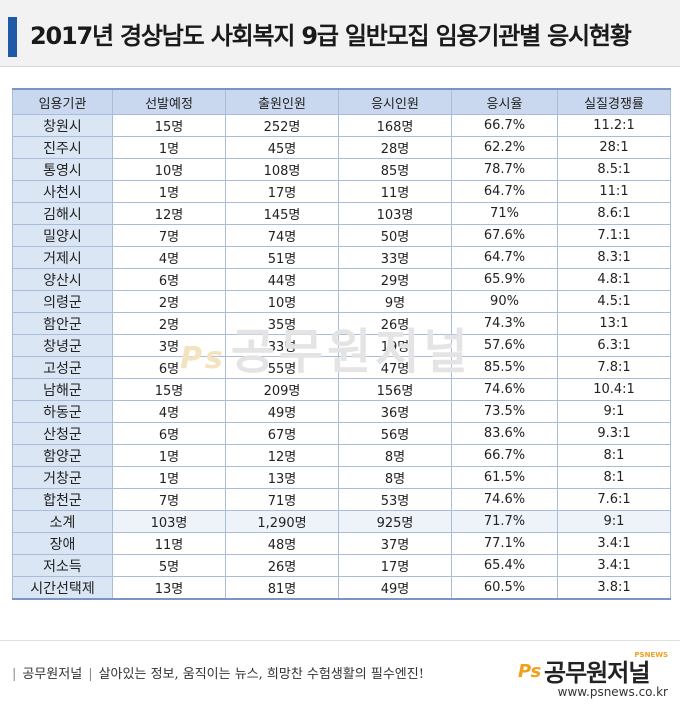 The width and height of the screenshot is (680, 708). I want to click on footer-slogan-text: 살아있는 정보, 움직이는 뉴스, 희망찬 수험생활의 필수엔진!, so click(261, 674).